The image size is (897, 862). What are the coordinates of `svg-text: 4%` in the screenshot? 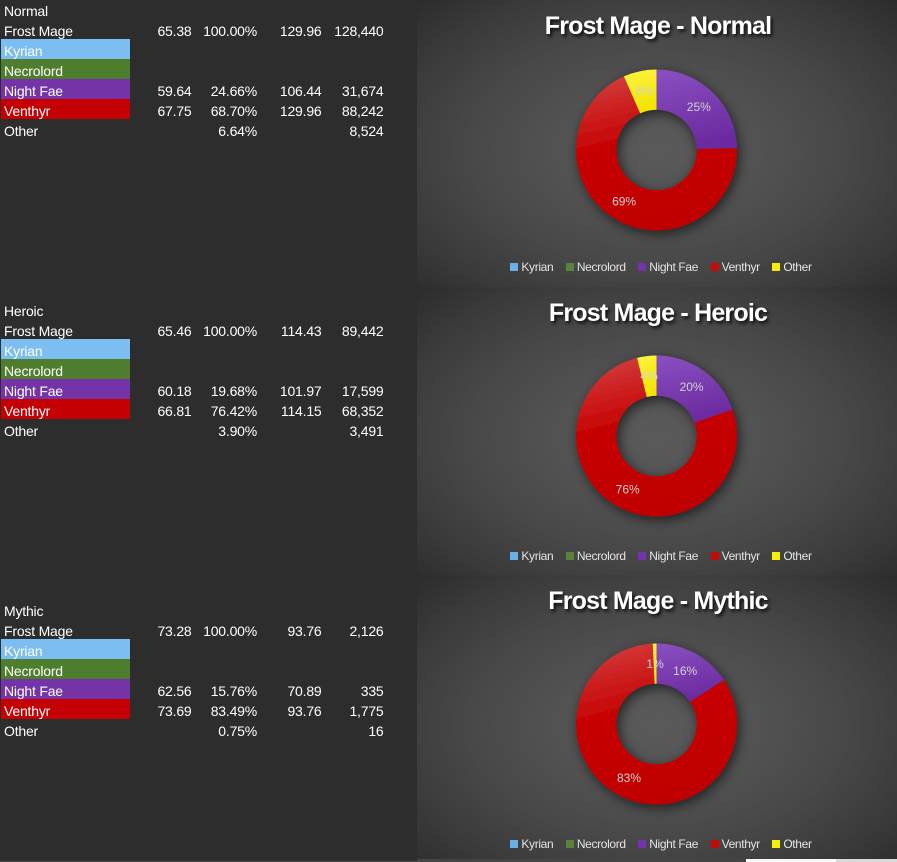 It's located at (649, 376).